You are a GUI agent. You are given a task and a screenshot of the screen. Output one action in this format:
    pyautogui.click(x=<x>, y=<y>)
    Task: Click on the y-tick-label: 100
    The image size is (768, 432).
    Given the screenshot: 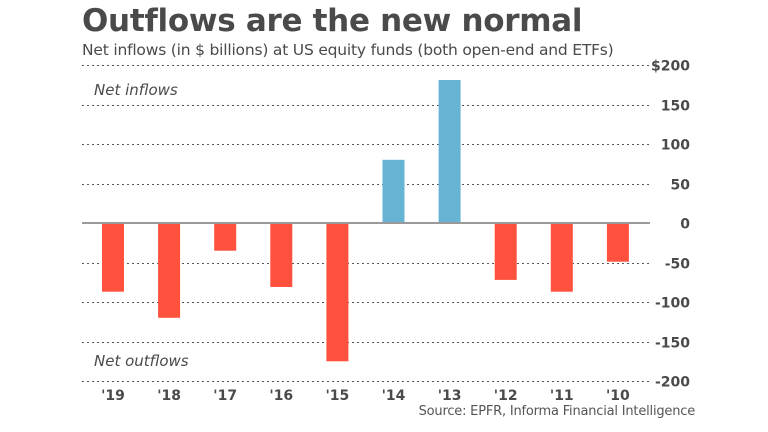 What is the action you would take?
    pyautogui.click(x=675, y=146)
    